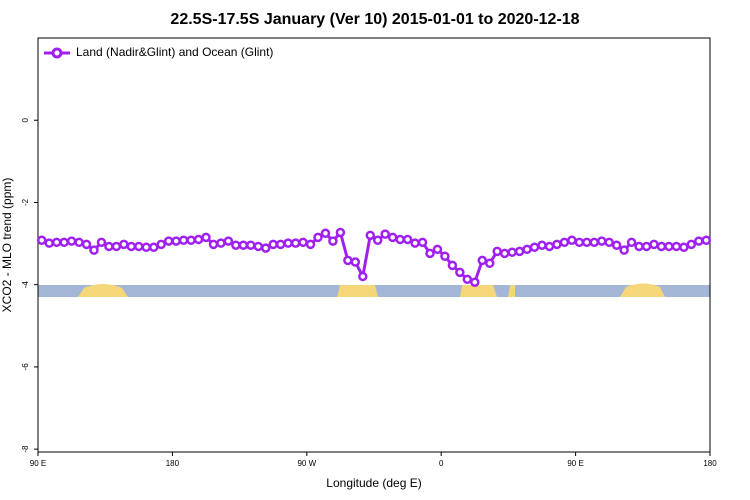  What do you see at coordinates (25, 449) in the screenshot?
I see `y-tick-label: -8` at bounding box center [25, 449].